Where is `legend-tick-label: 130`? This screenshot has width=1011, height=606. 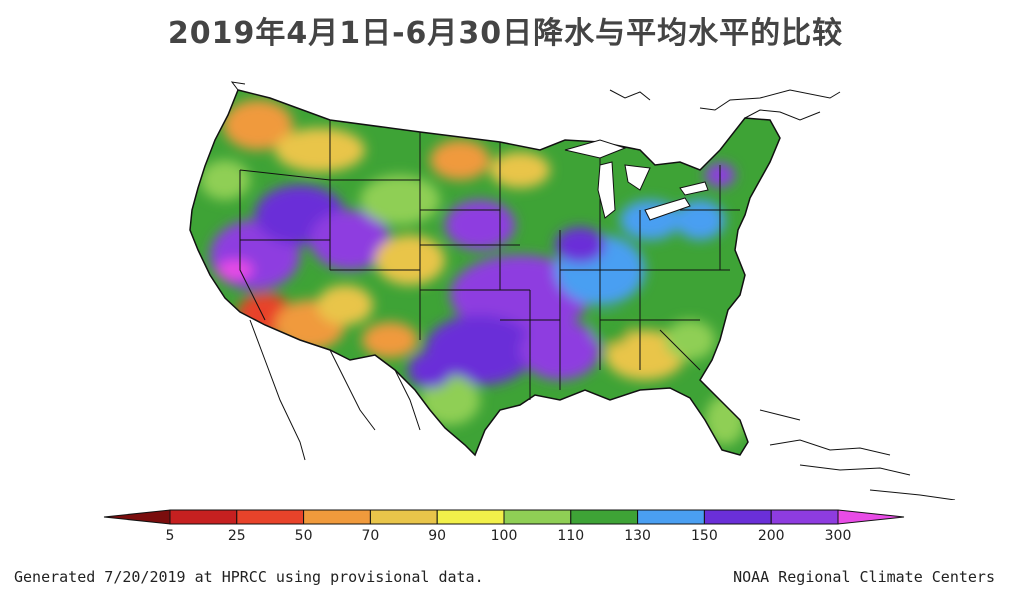
legend-tick-label: 130 is located at coordinates (637, 536).